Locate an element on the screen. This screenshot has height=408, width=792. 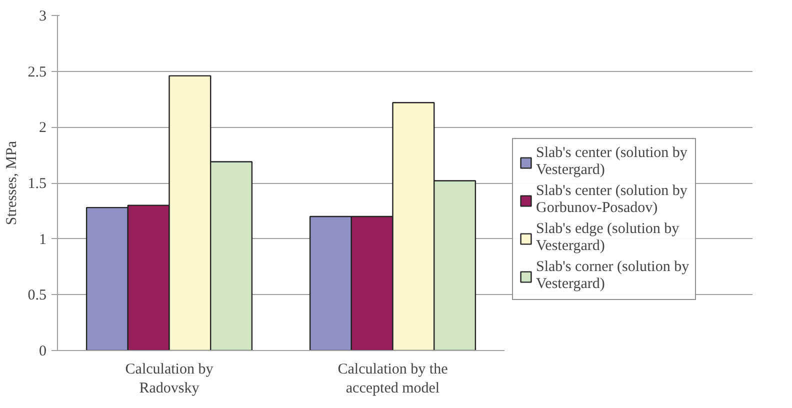
y-axis-title: Stresses, MPa is located at coordinates (12, 183).